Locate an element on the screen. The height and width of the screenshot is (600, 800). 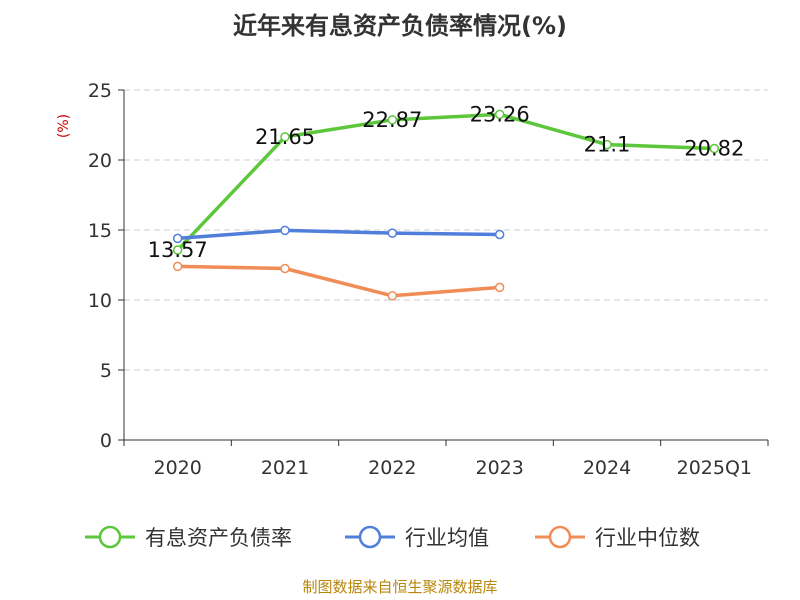
legend: 有息资产负债率 行业均值 行业中位数 is located at coordinates (392, 537).